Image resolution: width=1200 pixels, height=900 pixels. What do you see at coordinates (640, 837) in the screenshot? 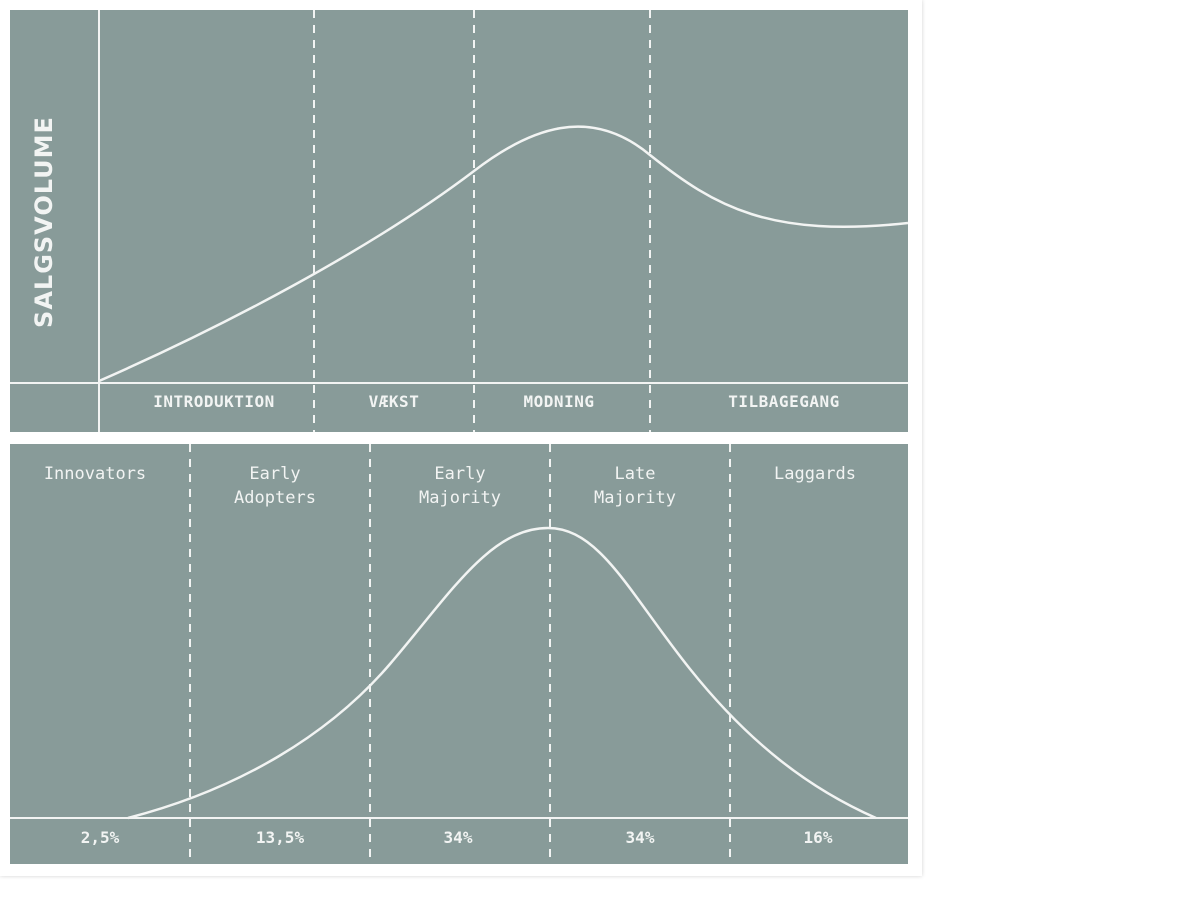
I see `share-late-majority: 34%` at bounding box center [640, 837].